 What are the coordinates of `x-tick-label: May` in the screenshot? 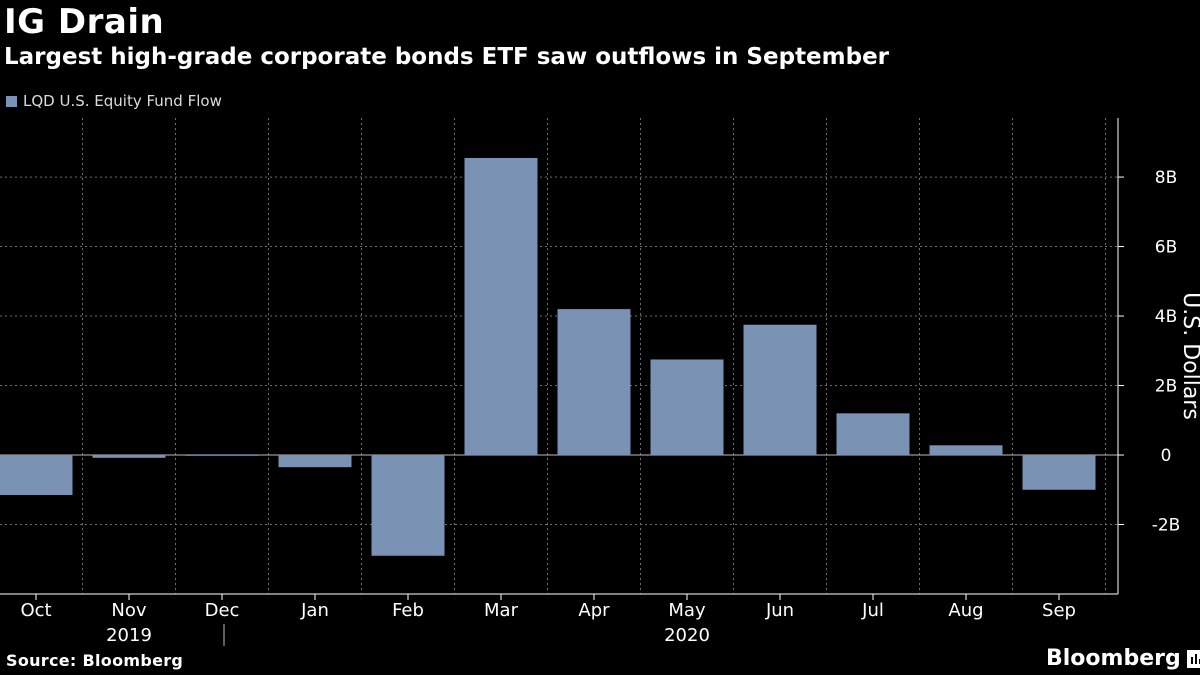 It's located at (687, 610).